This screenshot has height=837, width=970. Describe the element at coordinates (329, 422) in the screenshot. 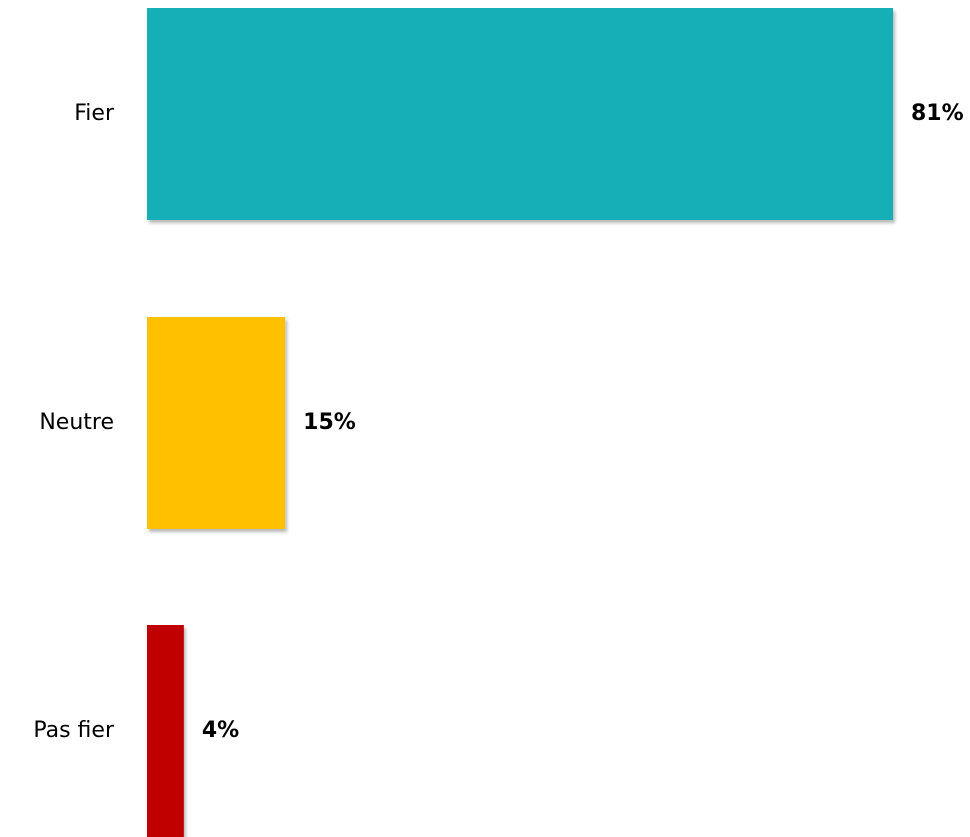

I see `value-label: 15%` at that location.